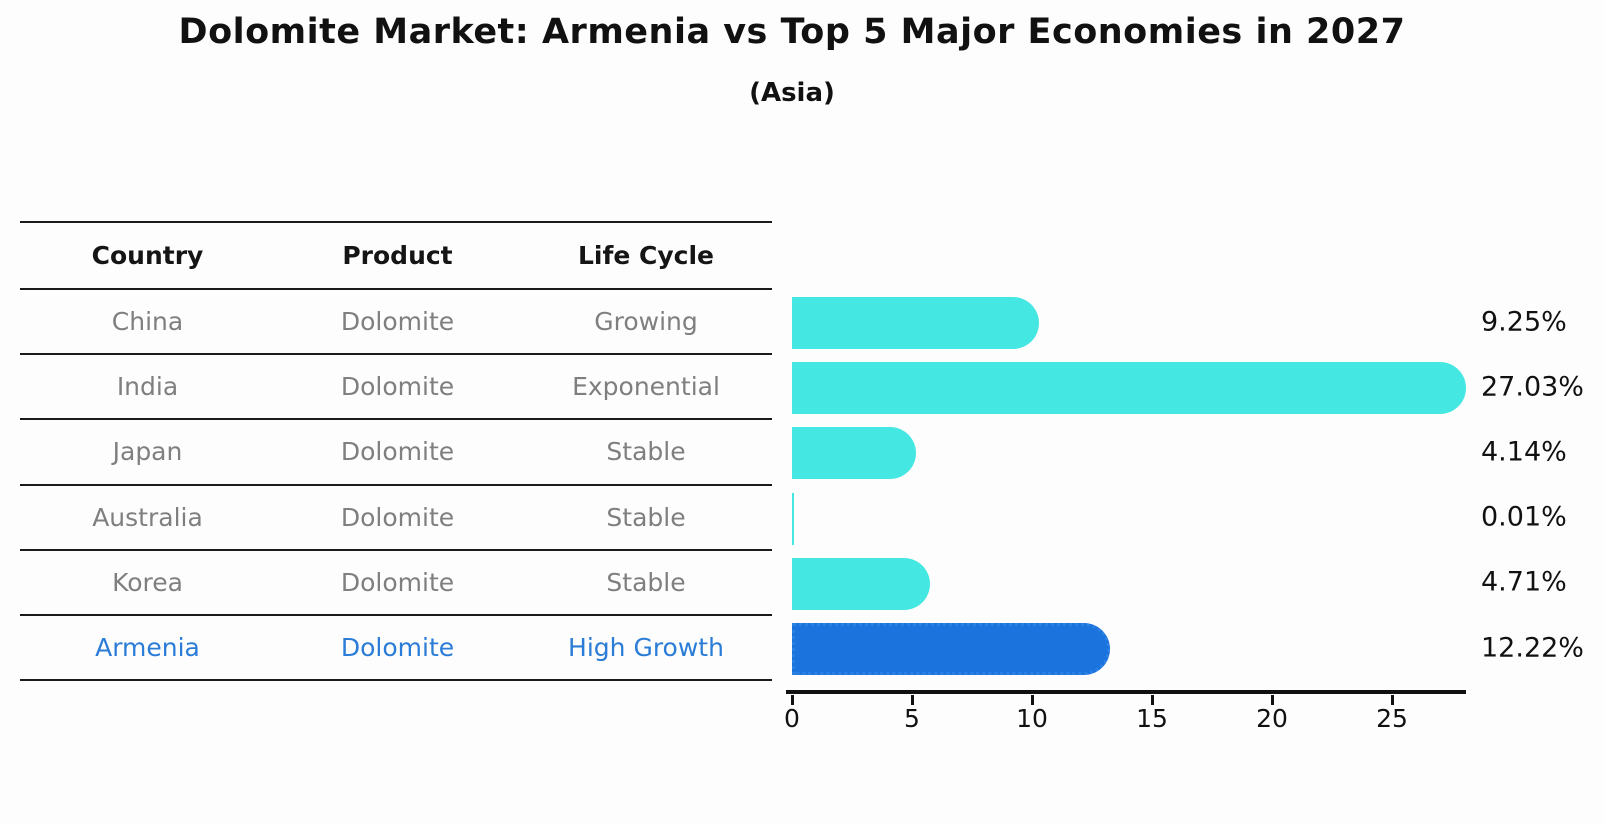  What do you see at coordinates (1532, 648) in the screenshot?
I see `bar-value-label: 12.22%` at bounding box center [1532, 648].